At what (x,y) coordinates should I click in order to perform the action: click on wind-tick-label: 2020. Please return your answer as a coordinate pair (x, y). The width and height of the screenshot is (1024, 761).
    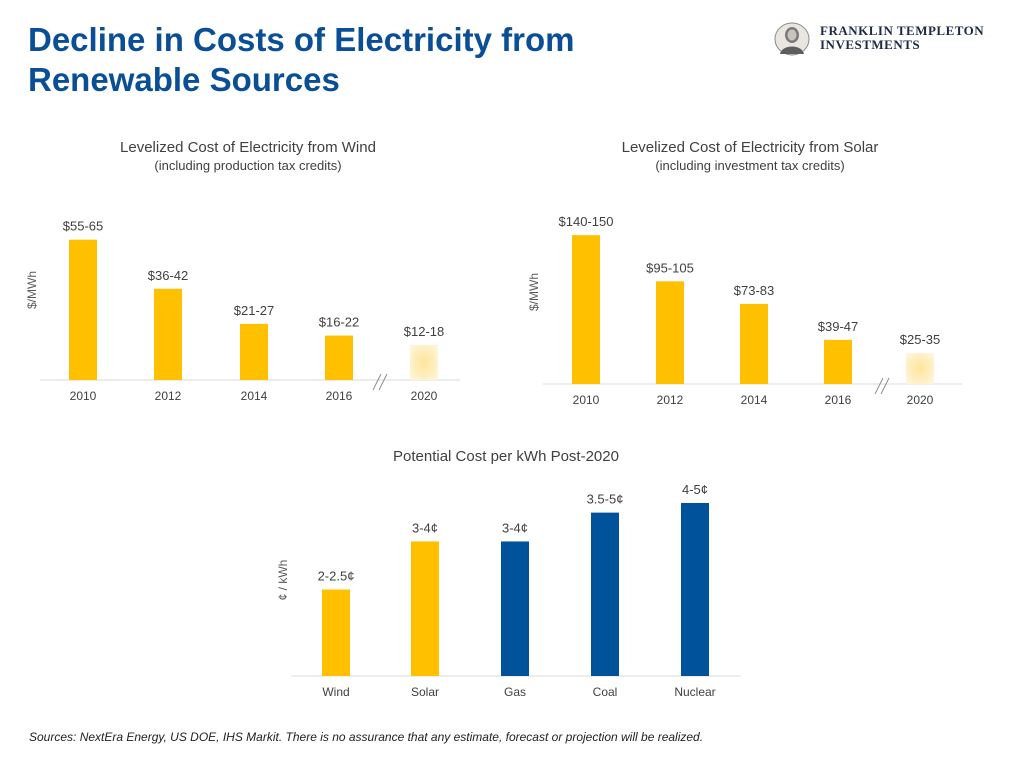
    Looking at the image, I should click on (424, 396).